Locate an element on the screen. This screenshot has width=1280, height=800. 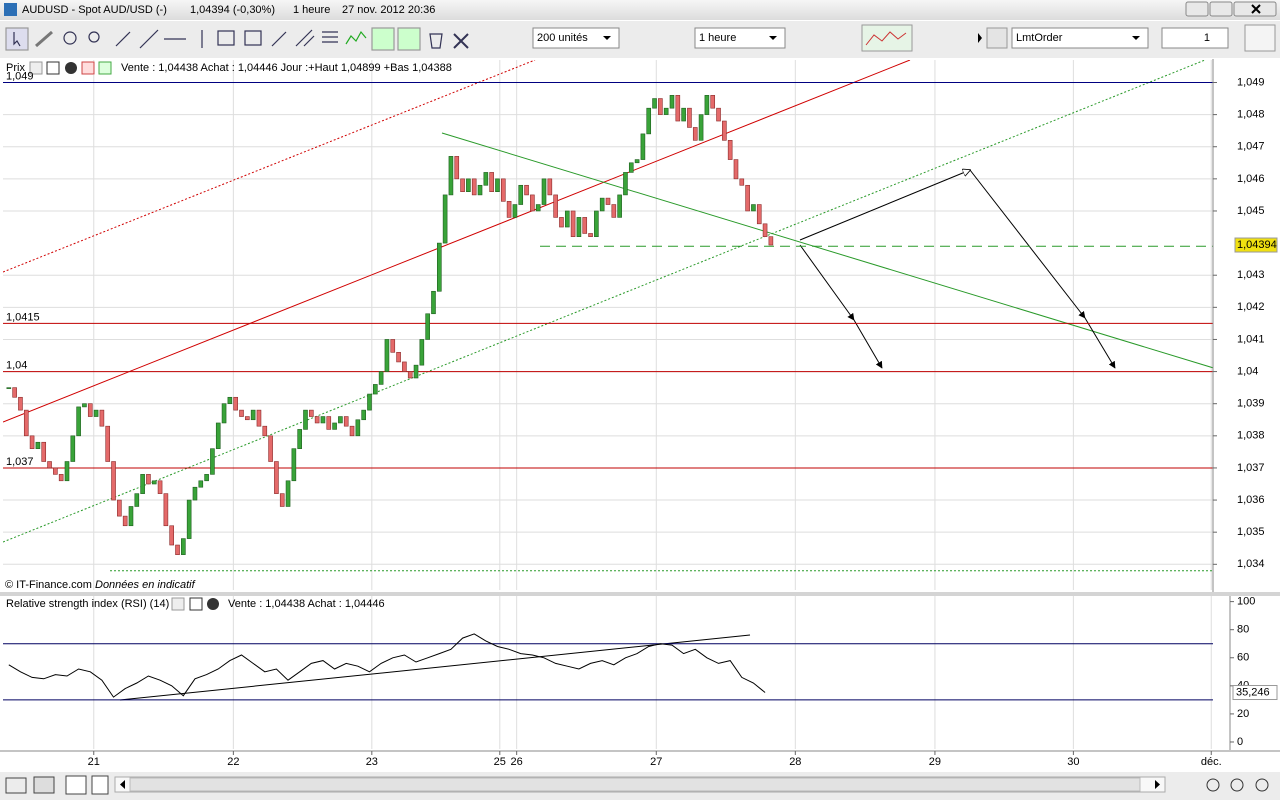
rsi-title: Relative strength index (RSI) (14) is located at coordinates (87, 604).